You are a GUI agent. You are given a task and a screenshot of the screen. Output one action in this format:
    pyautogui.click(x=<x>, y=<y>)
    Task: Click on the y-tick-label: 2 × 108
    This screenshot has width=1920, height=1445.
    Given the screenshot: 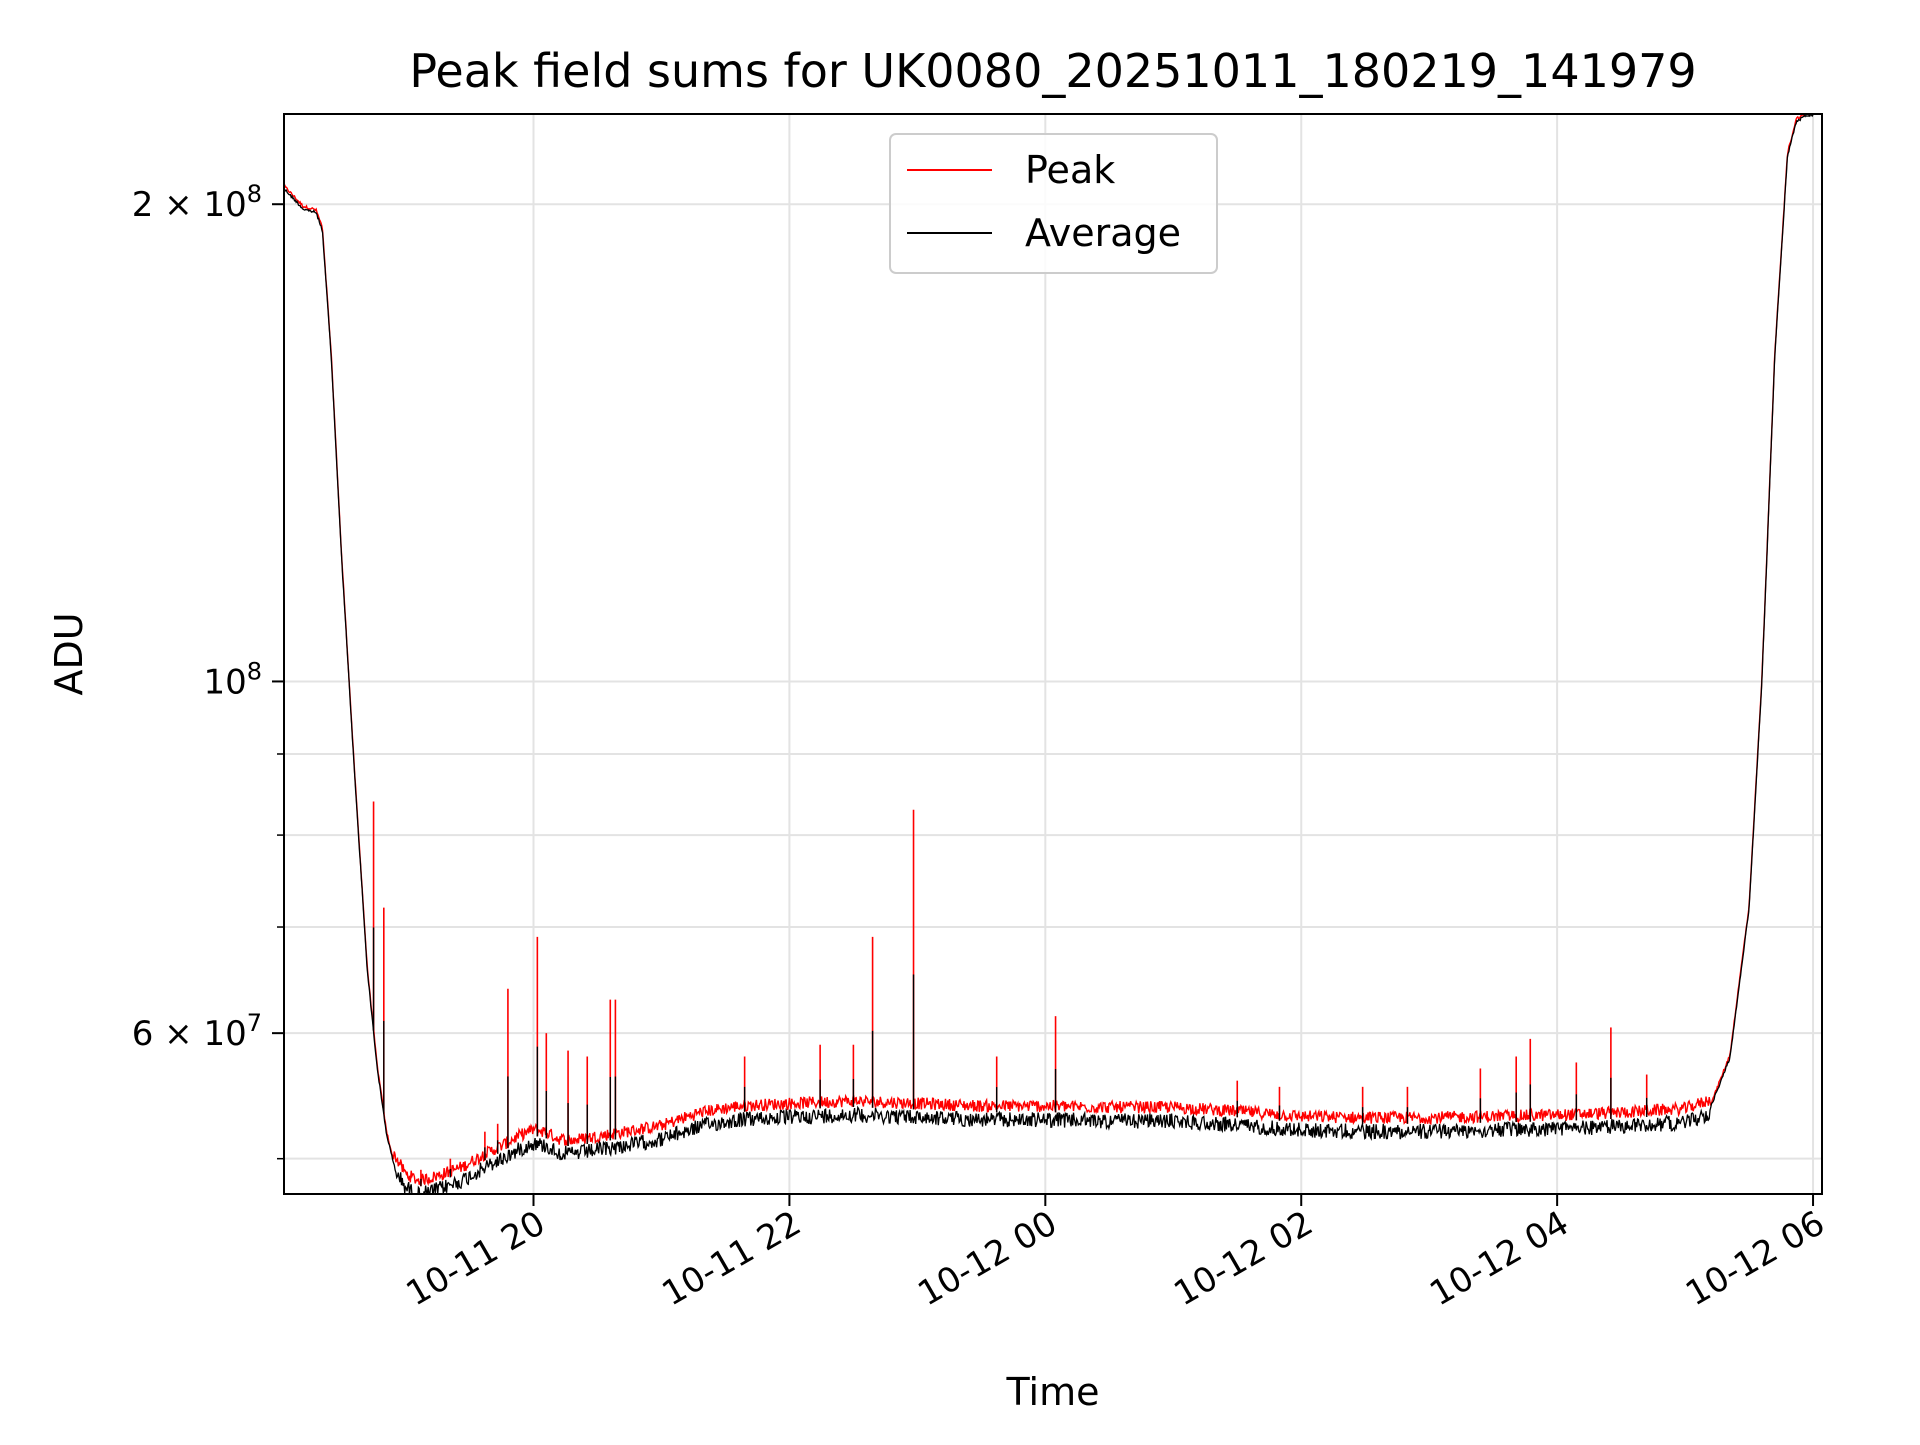 What is the action you would take?
    pyautogui.click(x=197, y=202)
    